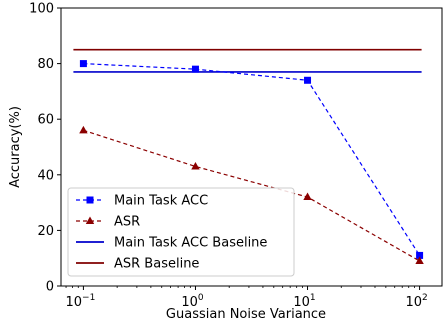 The width and height of the screenshot is (447, 326). I want to click on x-tick-label-exponent: −1, so click(88, 298).